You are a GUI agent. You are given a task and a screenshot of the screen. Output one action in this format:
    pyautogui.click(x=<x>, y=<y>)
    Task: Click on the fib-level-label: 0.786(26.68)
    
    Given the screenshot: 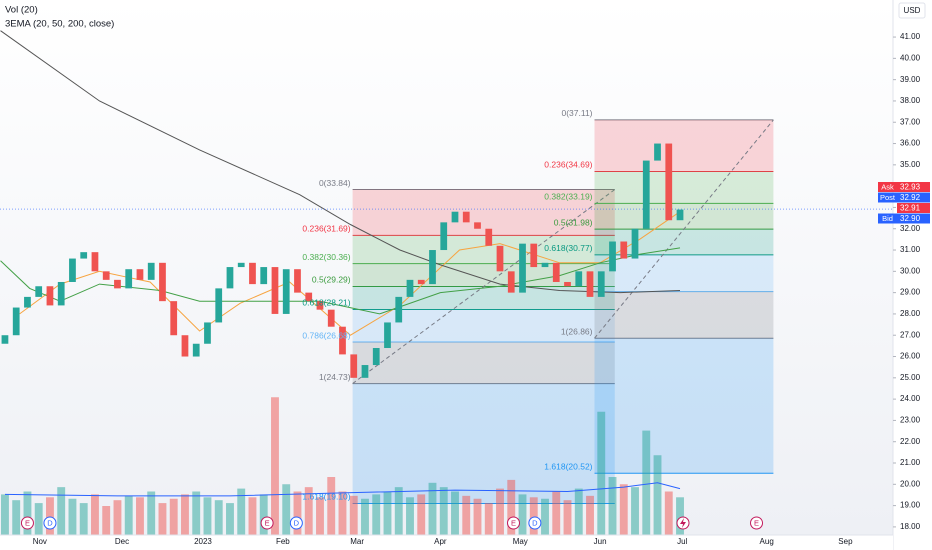 What is the action you would take?
    pyautogui.click(x=326, y=335)
    